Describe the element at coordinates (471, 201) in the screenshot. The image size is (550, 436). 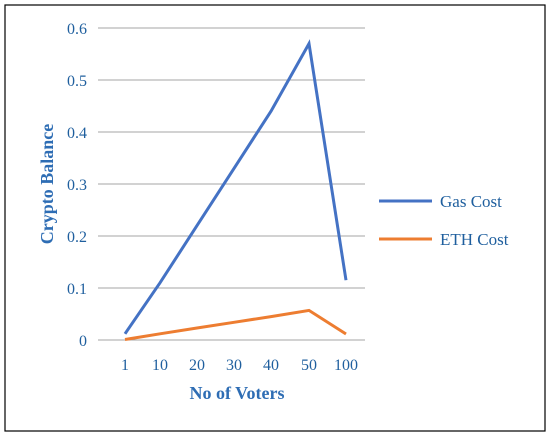
I see `legend-label-0: Gas Cost` at that location.